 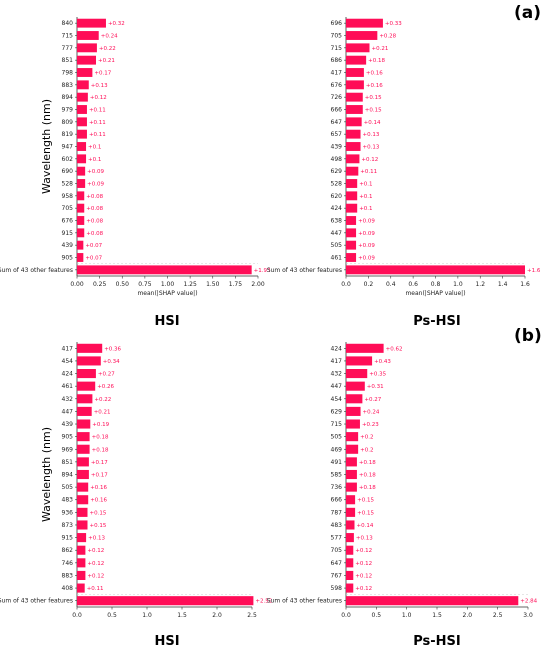 I want to click on x-tick-label: 1.5, so click(x=437, y=615).